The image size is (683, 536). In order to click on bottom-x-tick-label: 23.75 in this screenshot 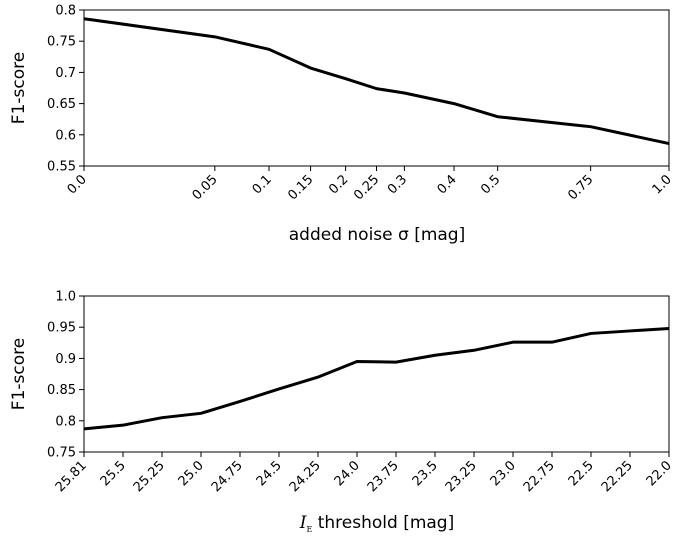, I will do `click(383, 476)`.